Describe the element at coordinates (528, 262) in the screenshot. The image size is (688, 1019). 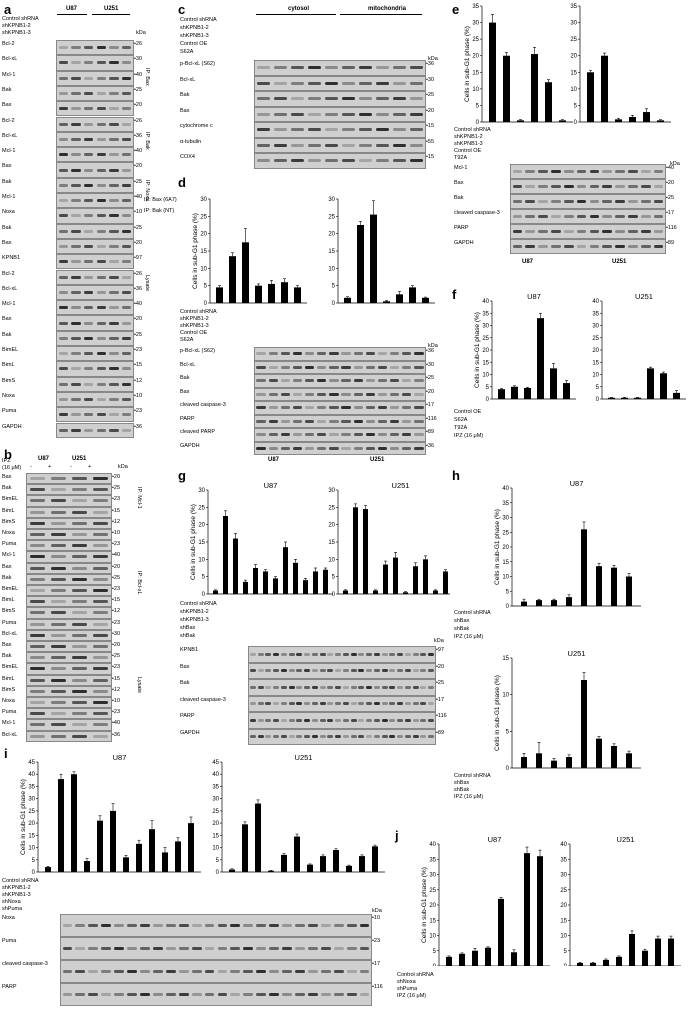
I see `cell-label-u87: U87` at that location.